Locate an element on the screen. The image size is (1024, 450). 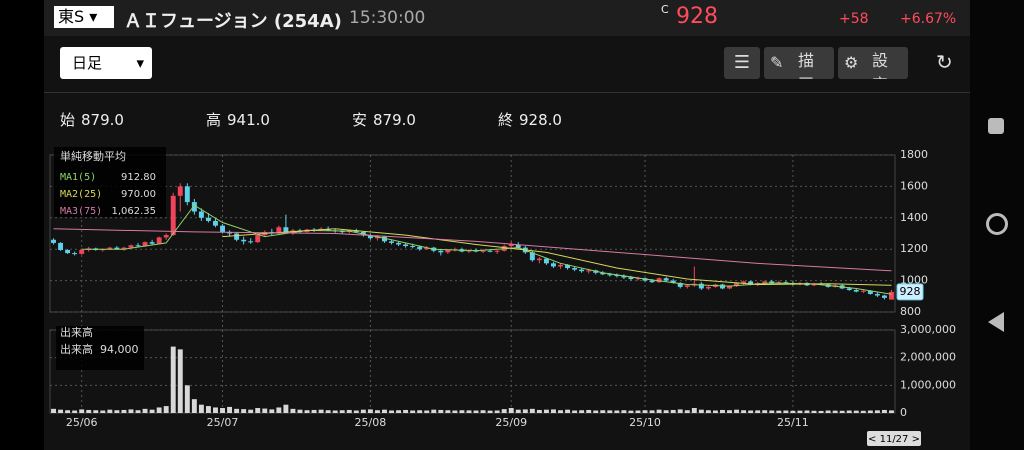
ohlc-item: 始 879.0 is located at coordinates (133, 119).